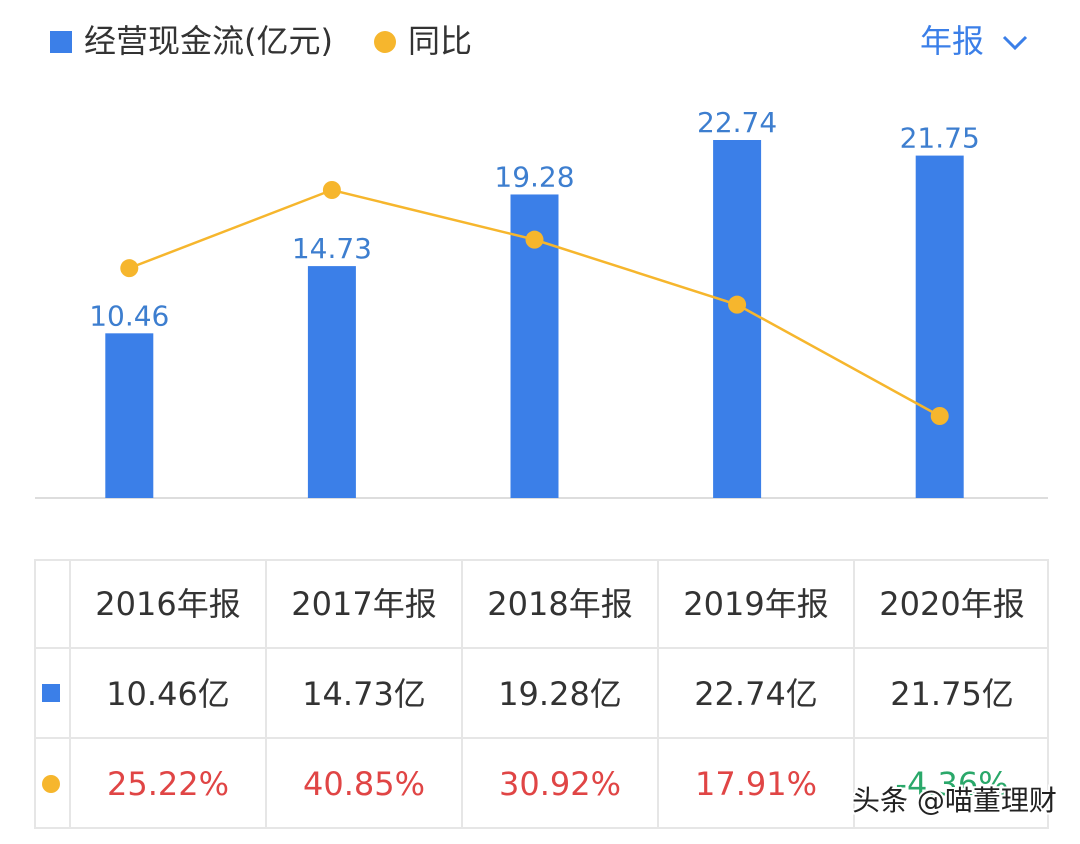  Describe the element at coordinates (560, 694) in the screenshot. I see `table-value: 19.28亿` at that location.